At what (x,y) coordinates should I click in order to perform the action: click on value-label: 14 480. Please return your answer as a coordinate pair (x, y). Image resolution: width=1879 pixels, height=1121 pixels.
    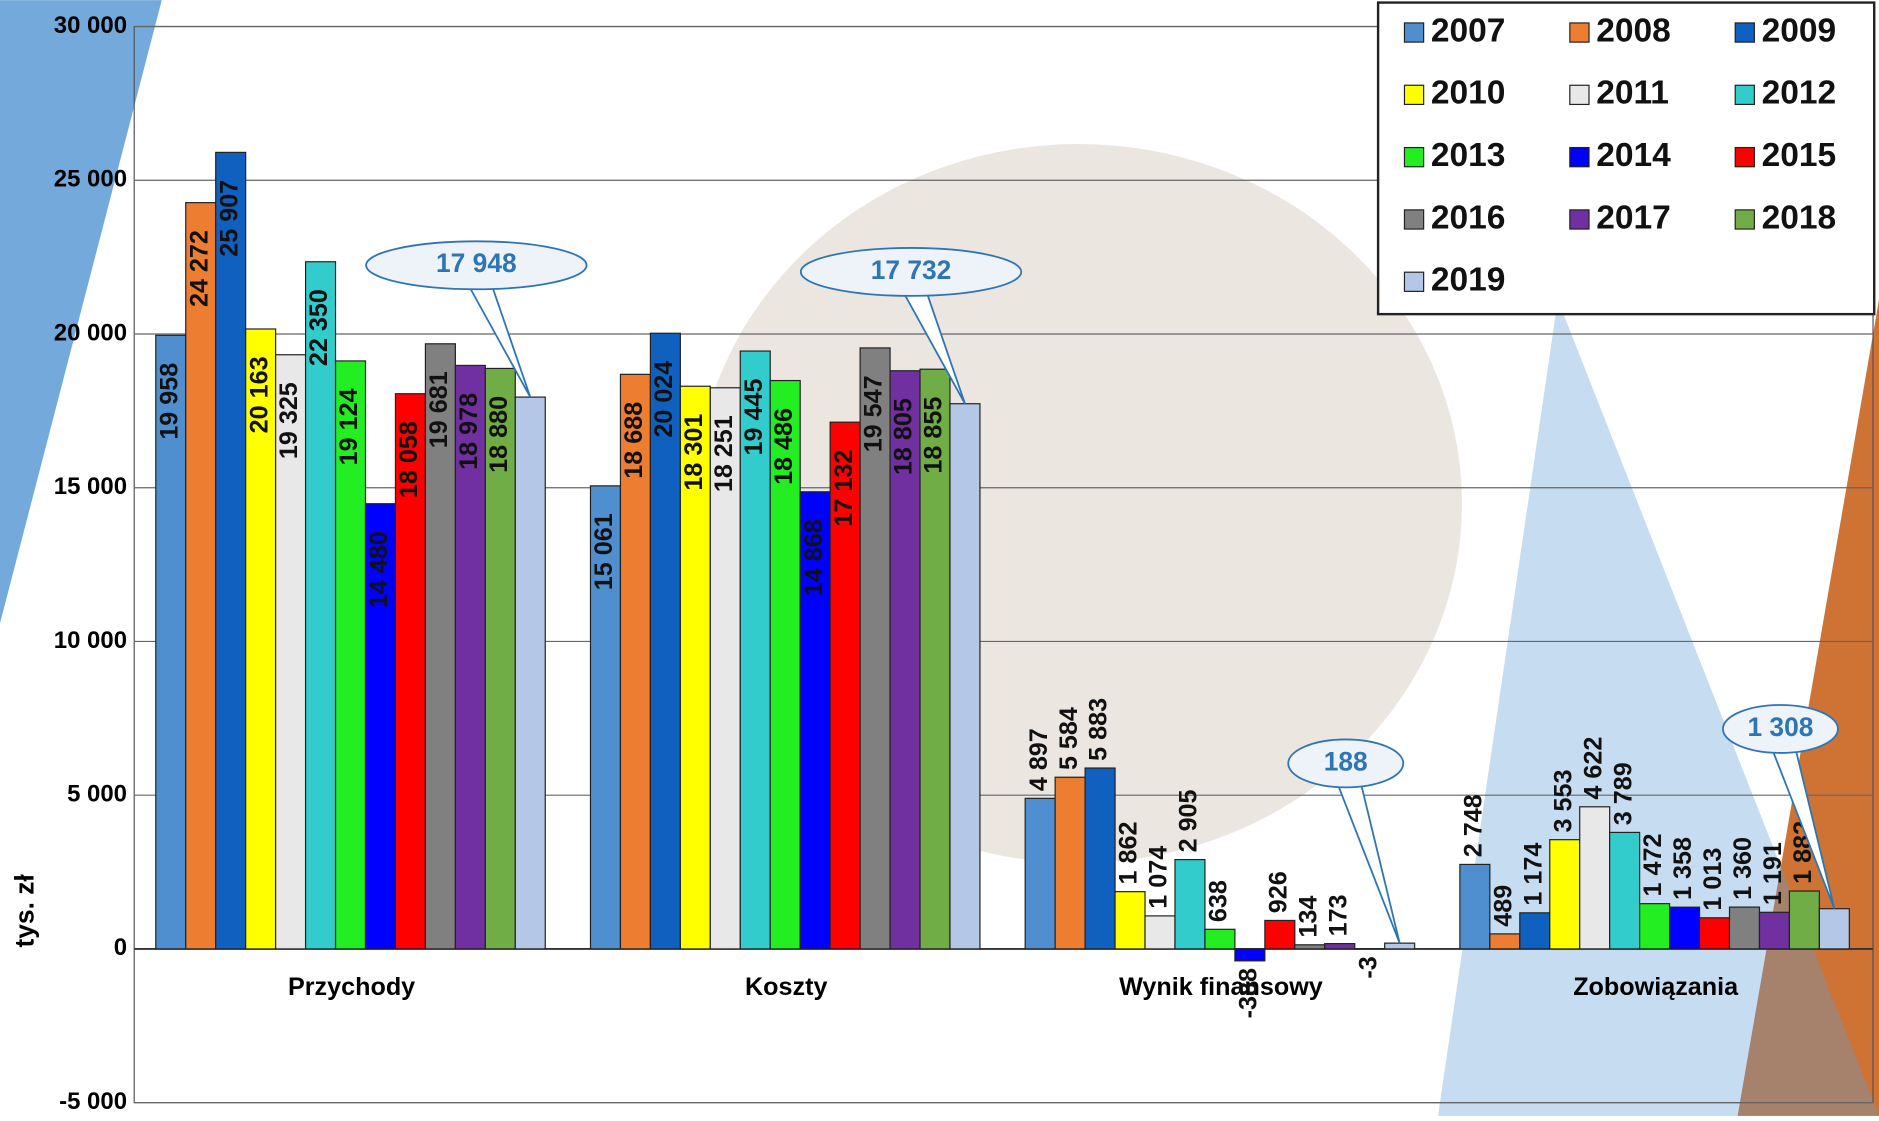
    Looking at the image, I should click on (379, 569).